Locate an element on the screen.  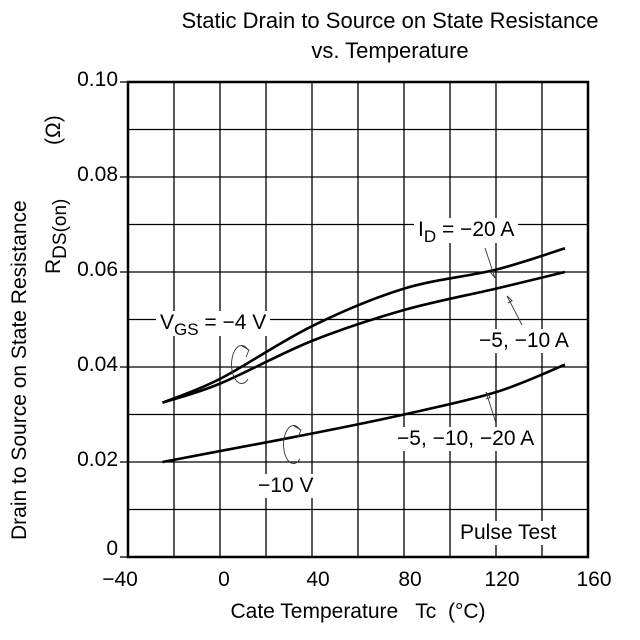
rotation-arrow-vgs-4v-head is located at coordinates (245, 351).